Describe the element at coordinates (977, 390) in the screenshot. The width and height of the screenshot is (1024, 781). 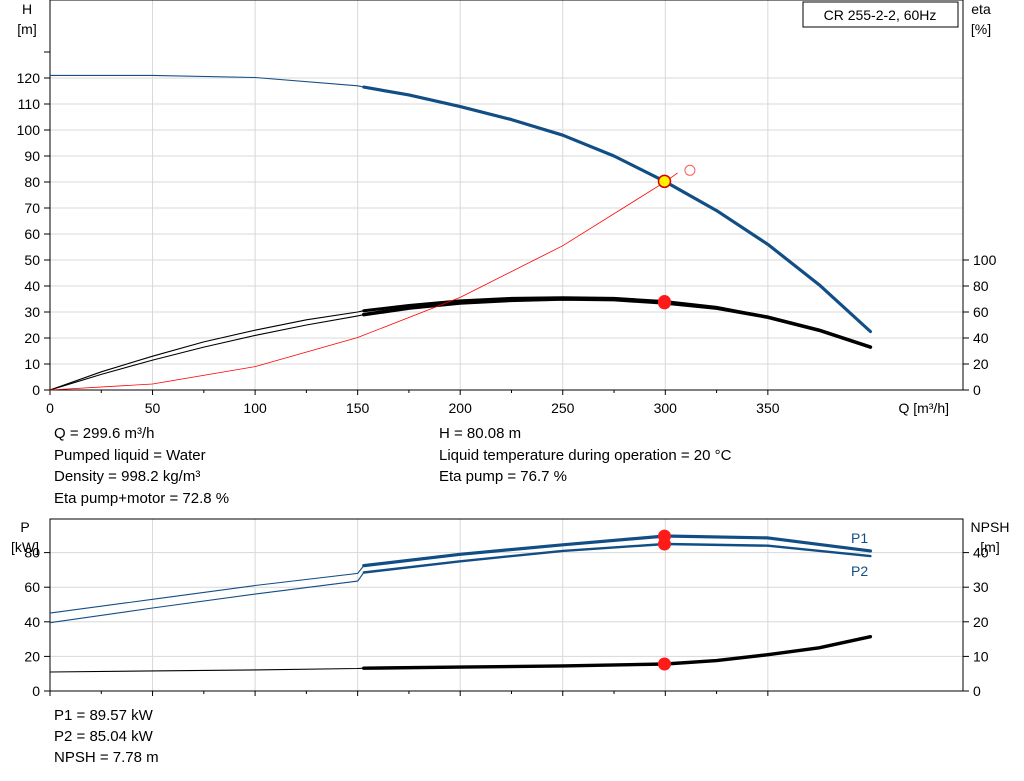
I see `top-right-tick-label: 0` at that location.